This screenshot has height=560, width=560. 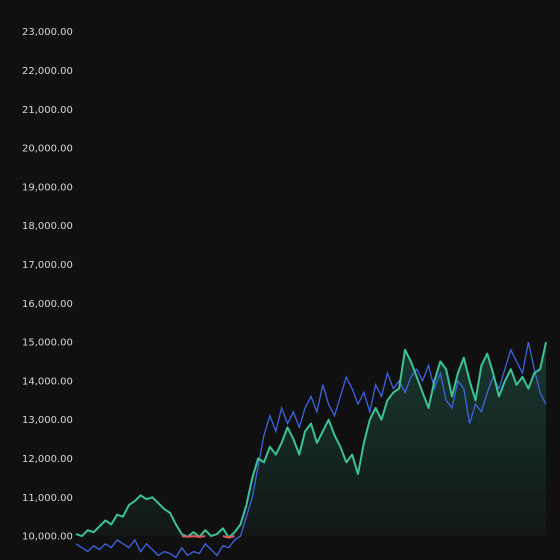 What do you see at coordinates (47, 32) in the screenshot?
I see `y-tick-label: 23,000.00` at bounding box center [47, 32].